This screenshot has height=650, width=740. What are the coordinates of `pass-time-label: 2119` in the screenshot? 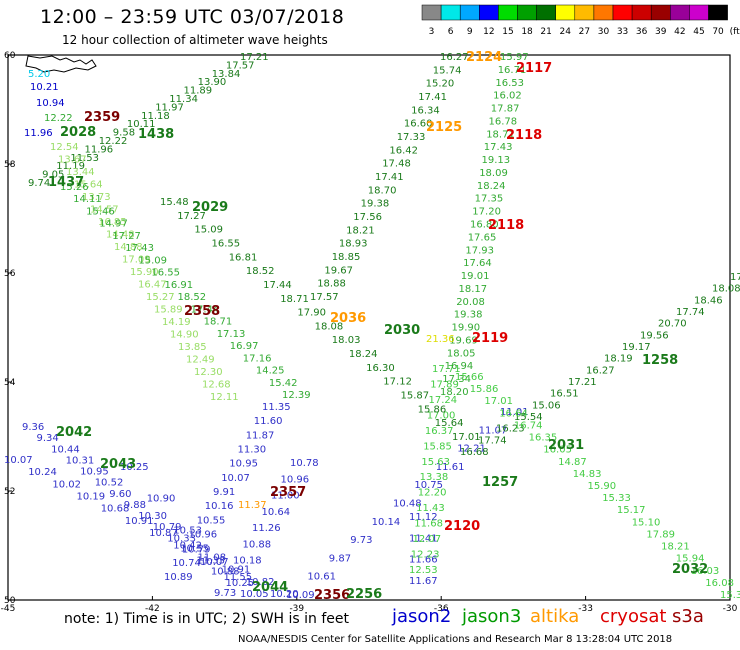 It's located at (490, 338).